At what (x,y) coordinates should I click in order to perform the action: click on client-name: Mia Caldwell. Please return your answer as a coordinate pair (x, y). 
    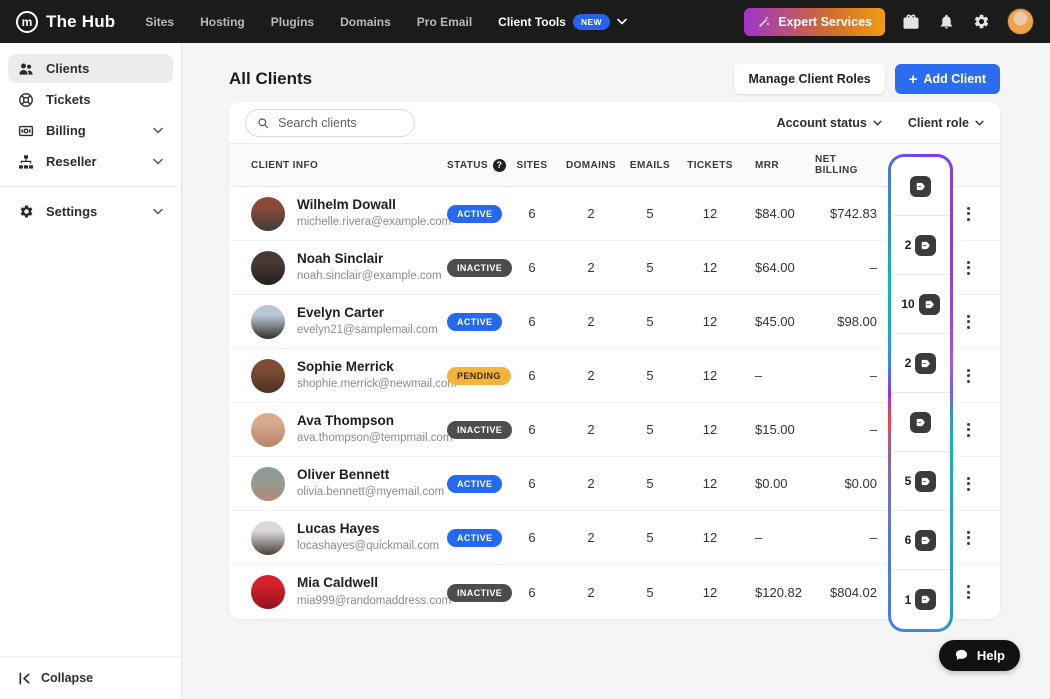
    Looking at the image, I should click on (338, 583).